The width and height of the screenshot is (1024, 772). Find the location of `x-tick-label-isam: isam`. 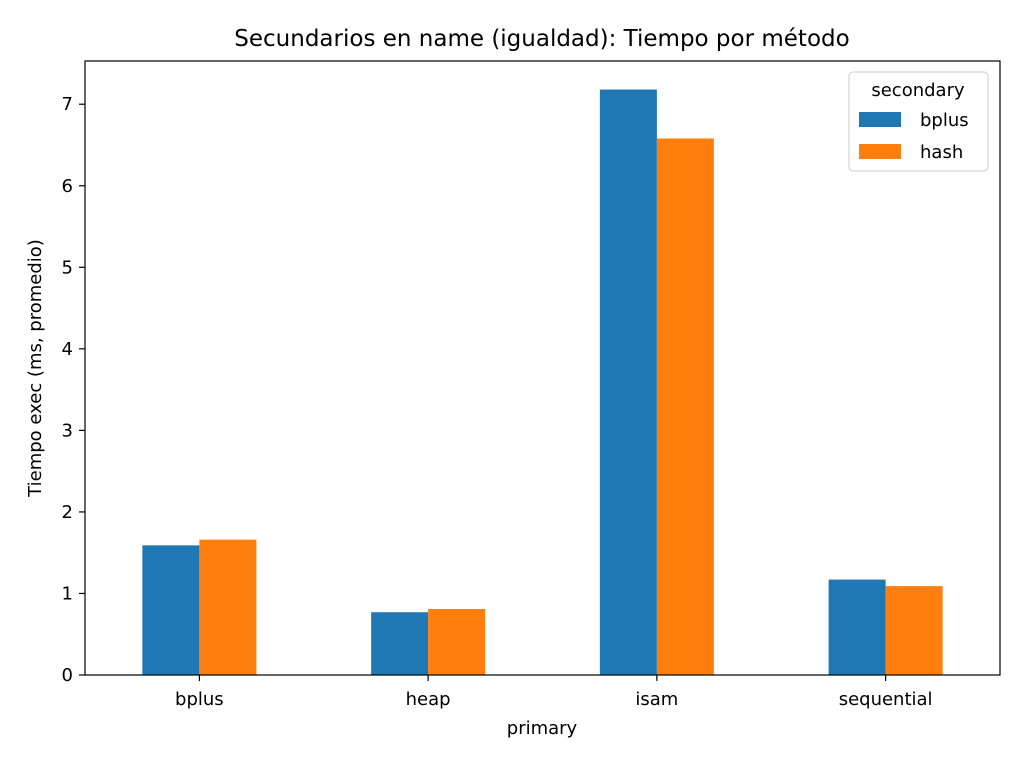

x-tick-label-isam: isam is located at coordinates (656, 699).